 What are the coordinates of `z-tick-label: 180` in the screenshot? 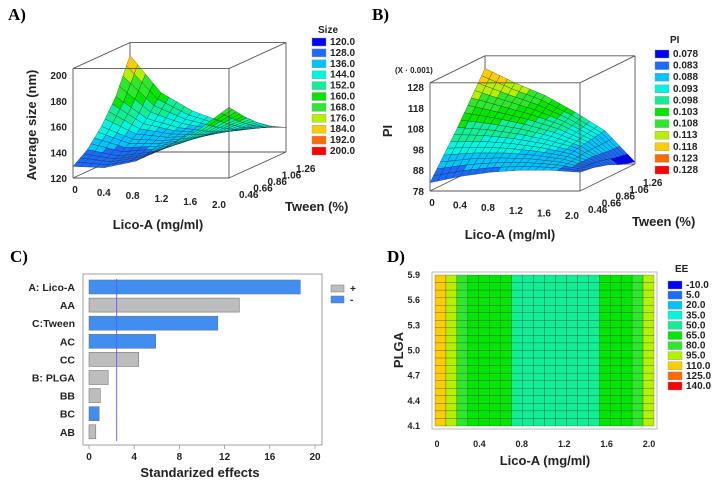 It's located at (58, 102).